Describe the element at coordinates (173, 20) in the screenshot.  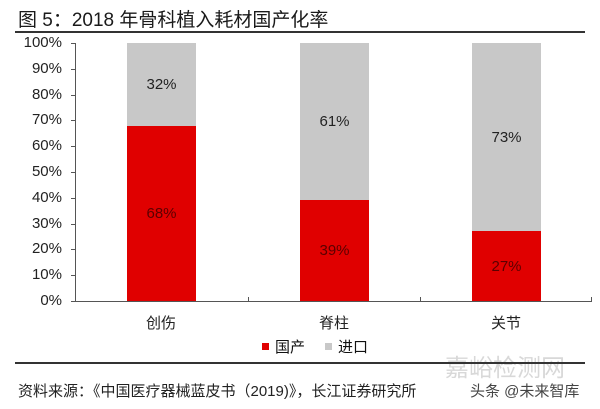
I see `chart-title: 图 5：2018 年骨科植入耗材国产化率` at that location.